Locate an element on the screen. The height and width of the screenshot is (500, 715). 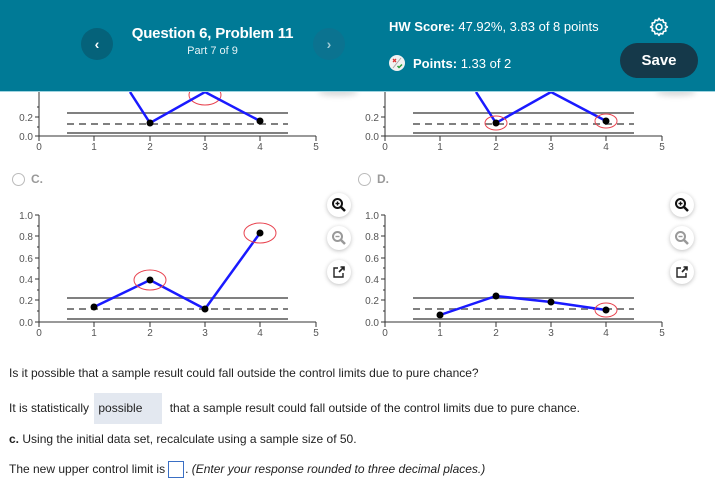
zoom-out-button-c is located at coordinates (339, 238).